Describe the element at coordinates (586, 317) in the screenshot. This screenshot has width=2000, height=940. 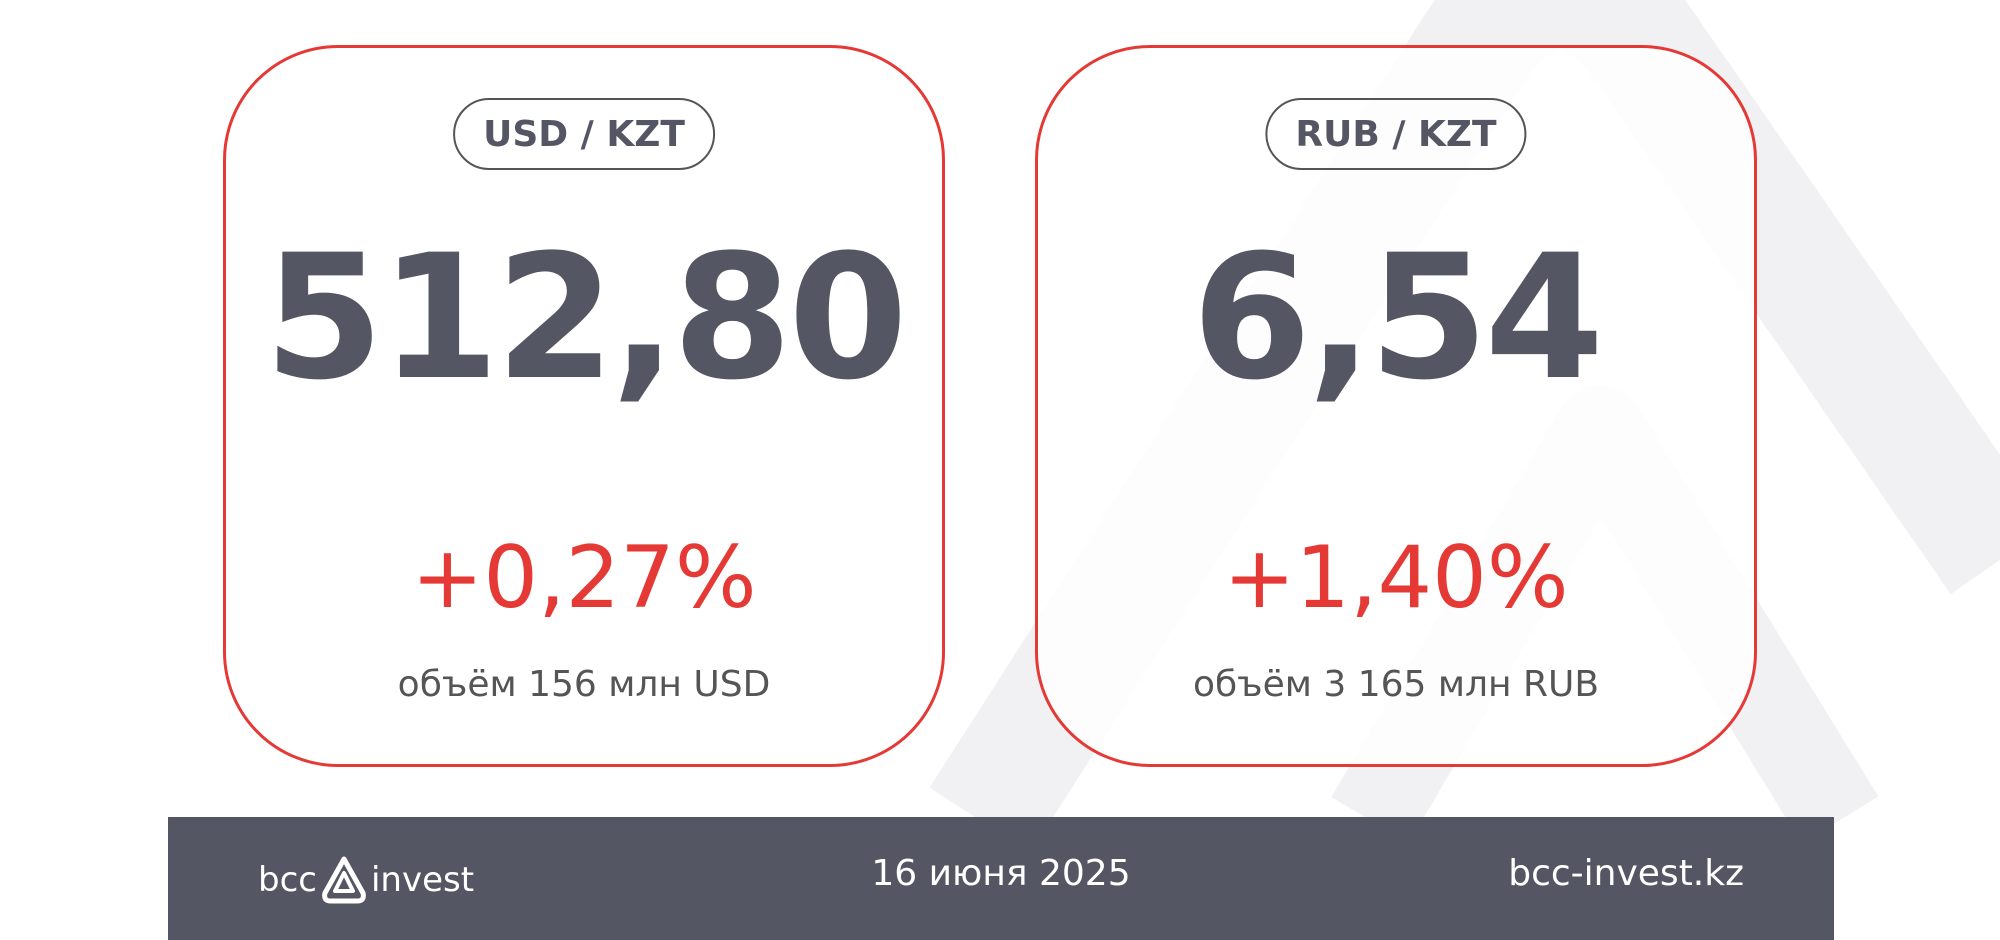
I see `exchange-rate: 512,80` at that location.